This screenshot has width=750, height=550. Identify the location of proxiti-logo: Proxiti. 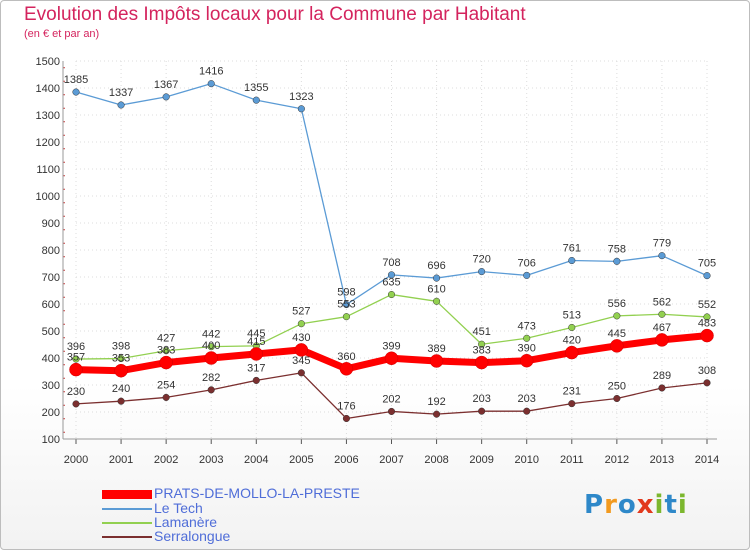
(636, 505).